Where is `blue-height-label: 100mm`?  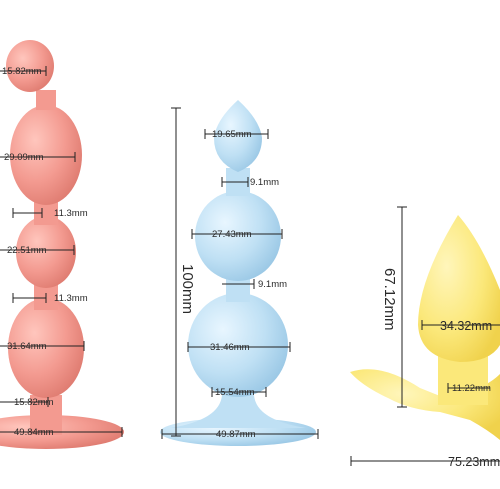 blue-height-label: 100mm is located at coordinates (187, 289).